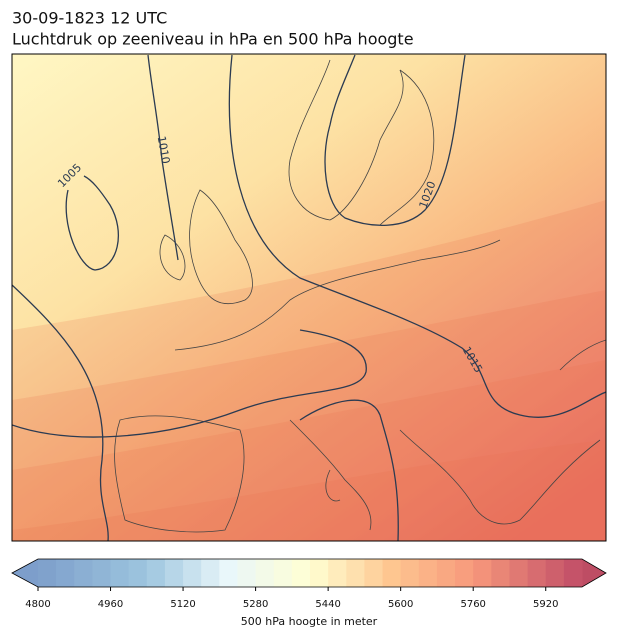  I want to click on colorbar-extend-high, so click(594, 573).